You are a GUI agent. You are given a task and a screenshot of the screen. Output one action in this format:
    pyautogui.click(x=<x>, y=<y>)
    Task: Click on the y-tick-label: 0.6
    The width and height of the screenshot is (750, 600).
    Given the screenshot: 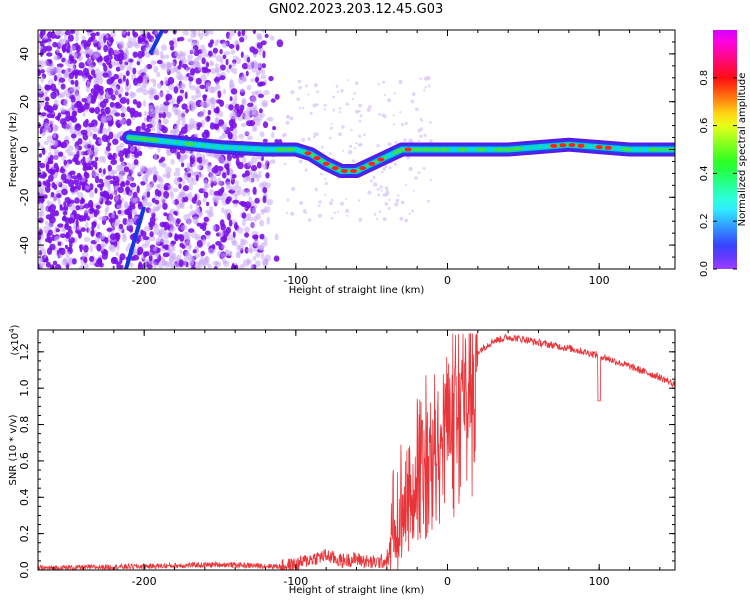 What is the action you would take?
    pyautogui.click(x=24, y=461)
    